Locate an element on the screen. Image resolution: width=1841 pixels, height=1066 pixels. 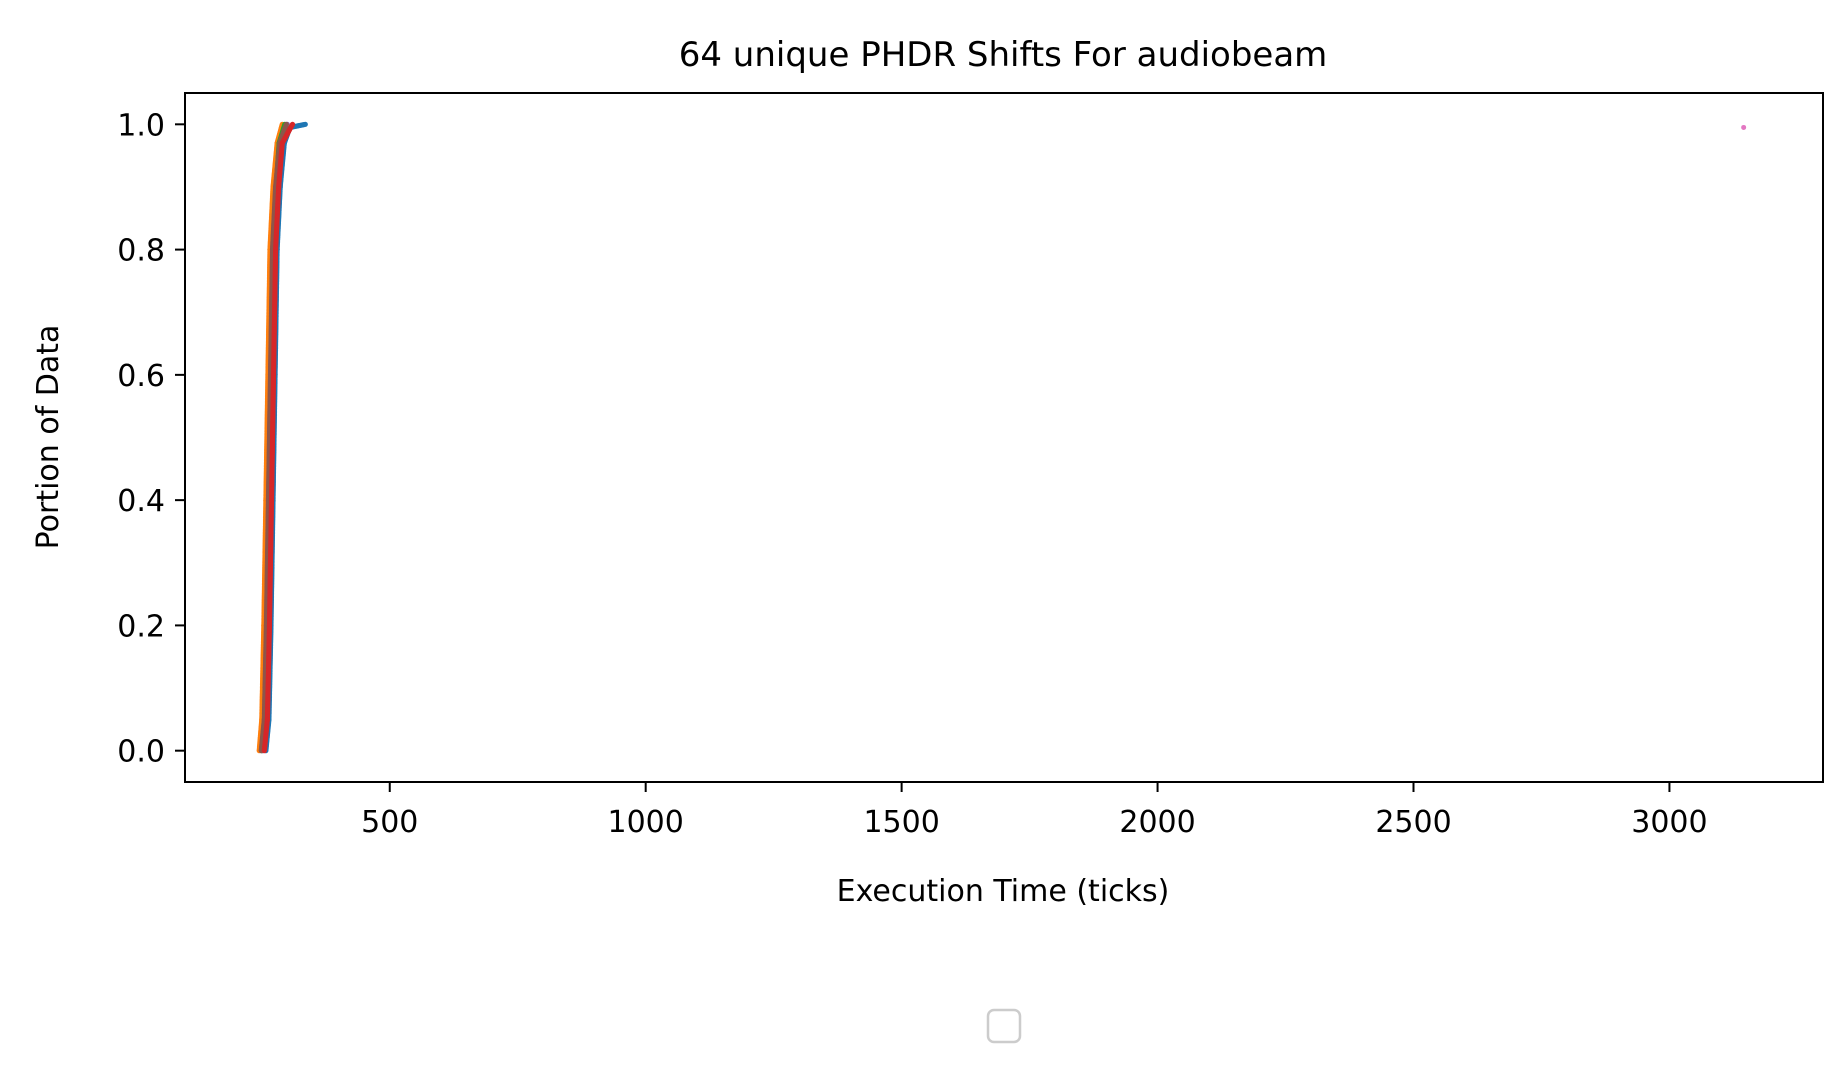
y-tick-label: 0.2 is located at coordinates (141, 626).